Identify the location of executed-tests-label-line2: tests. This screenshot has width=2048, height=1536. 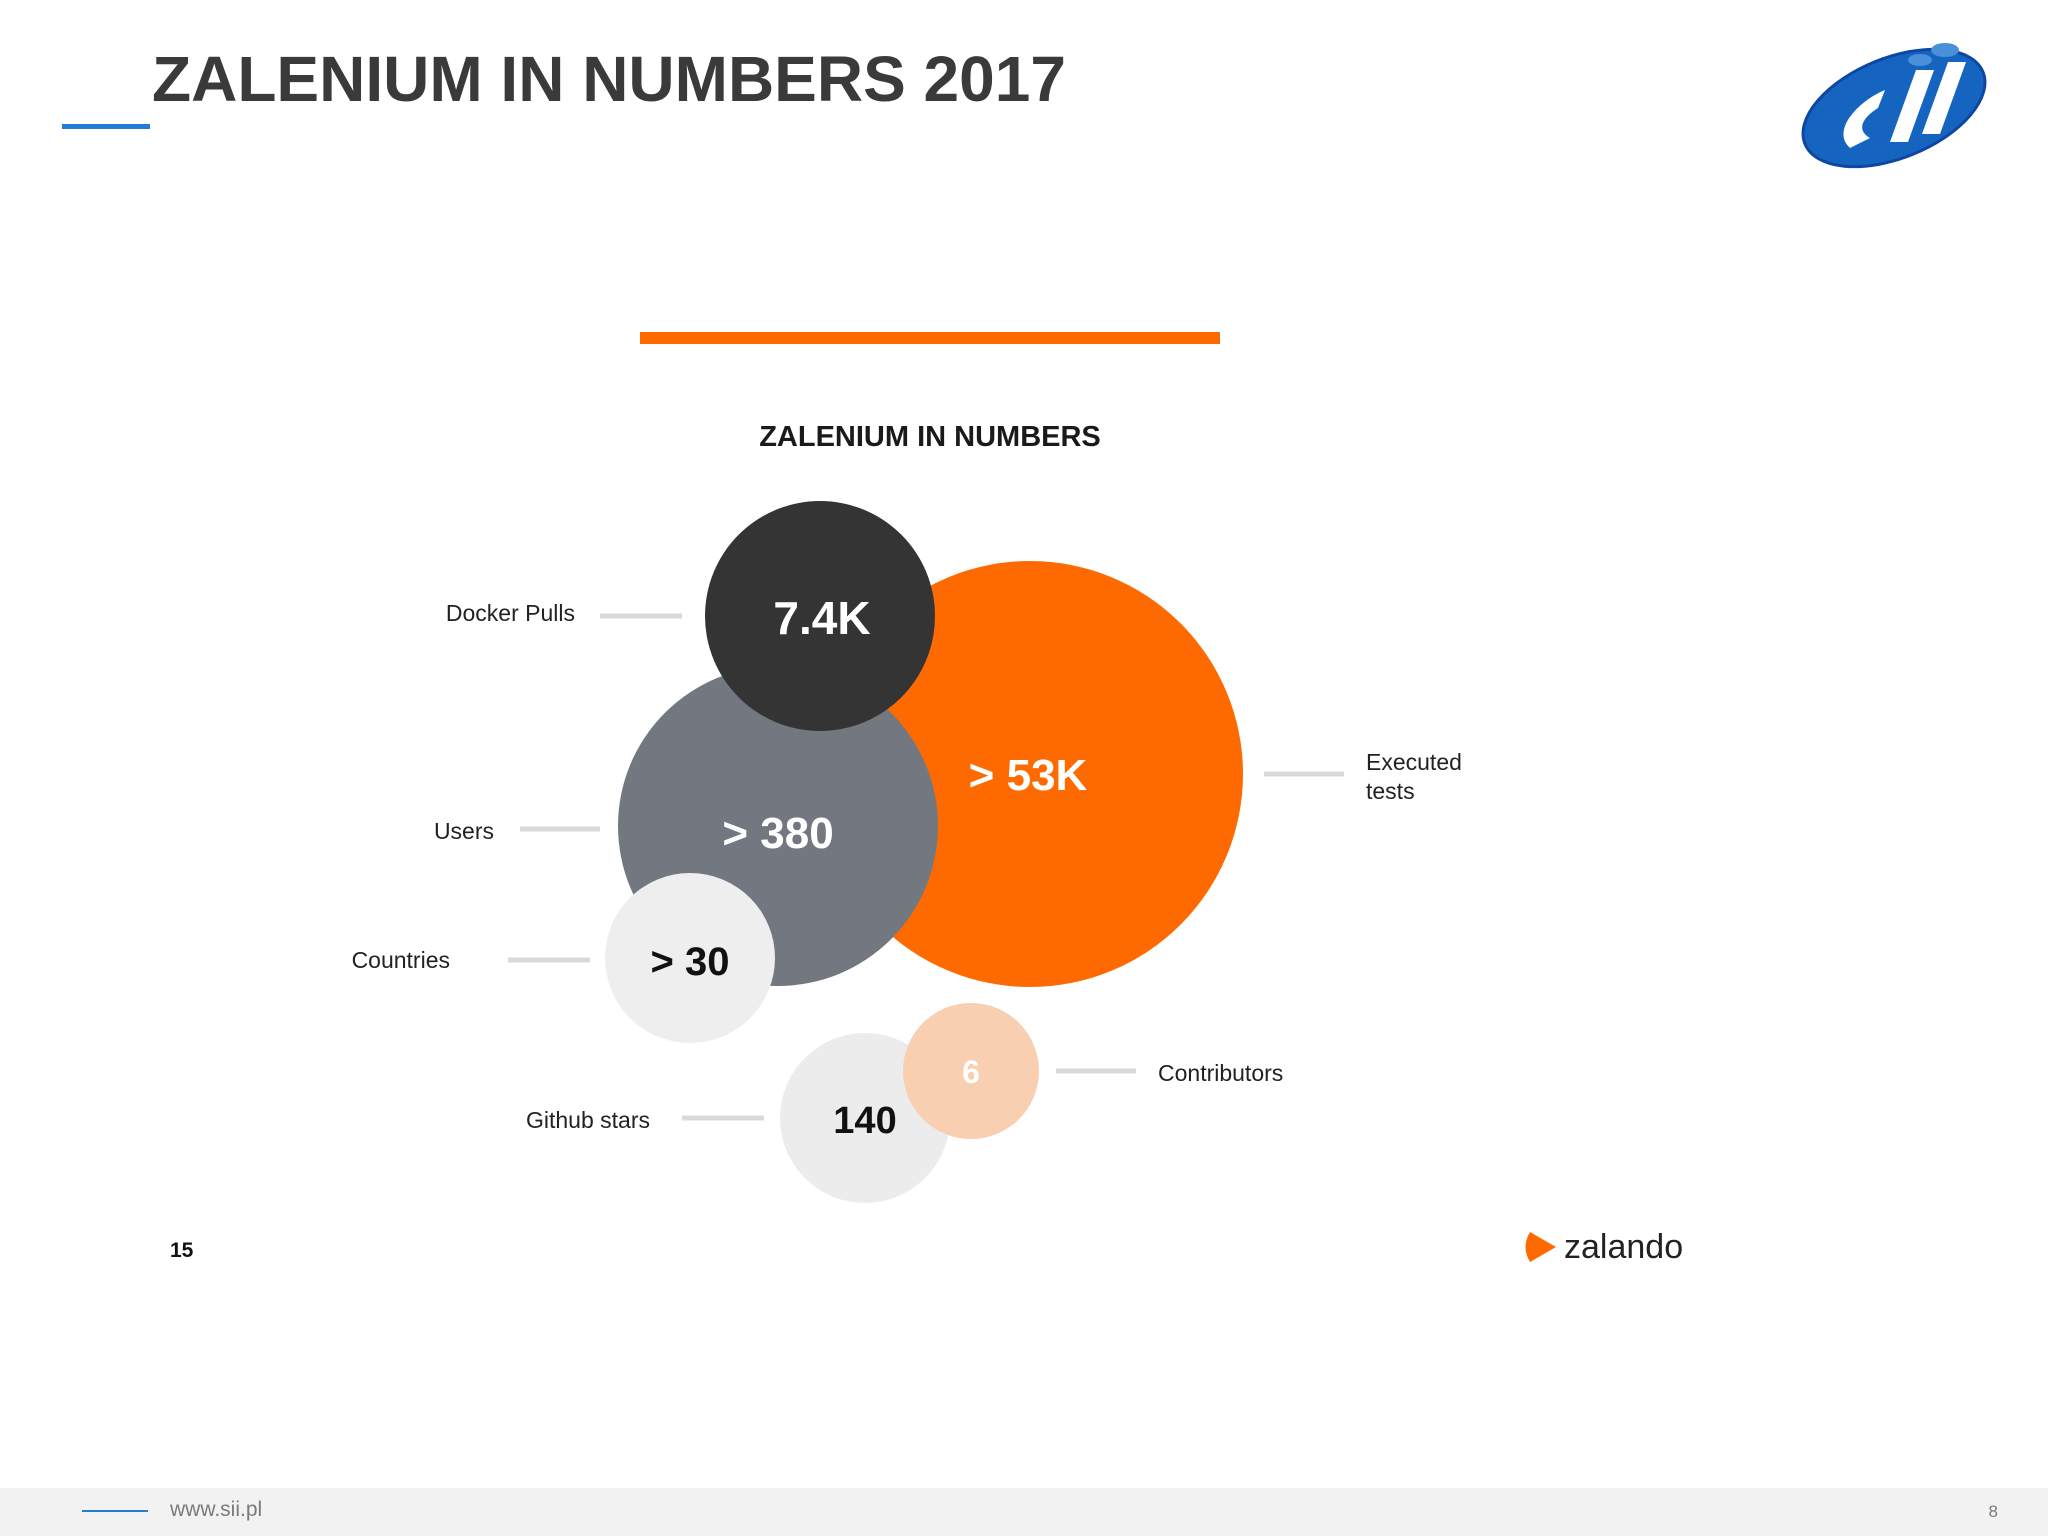
(1390, 791).